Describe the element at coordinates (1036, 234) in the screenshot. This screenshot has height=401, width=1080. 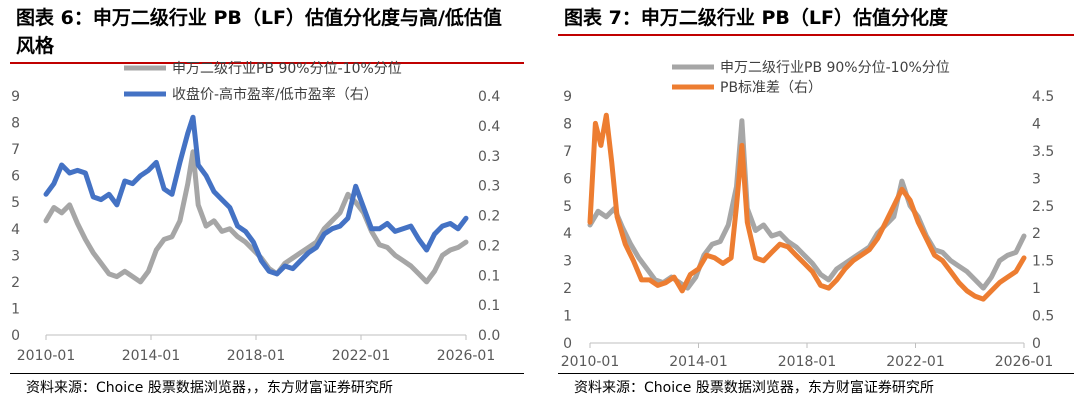
I see `y-right-tick-label: 2` at that location.